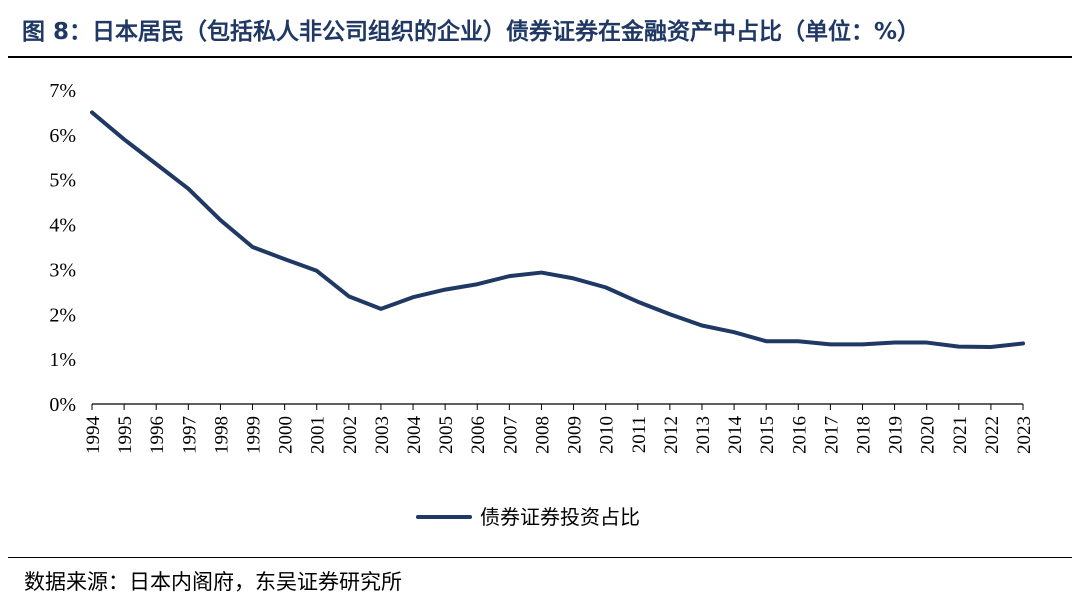 The height and width of the screenshot is (614, 1080). Describe the element at coordinates (382, 435) in the screenshot. I see `x-tick-label: 2003` at that location.